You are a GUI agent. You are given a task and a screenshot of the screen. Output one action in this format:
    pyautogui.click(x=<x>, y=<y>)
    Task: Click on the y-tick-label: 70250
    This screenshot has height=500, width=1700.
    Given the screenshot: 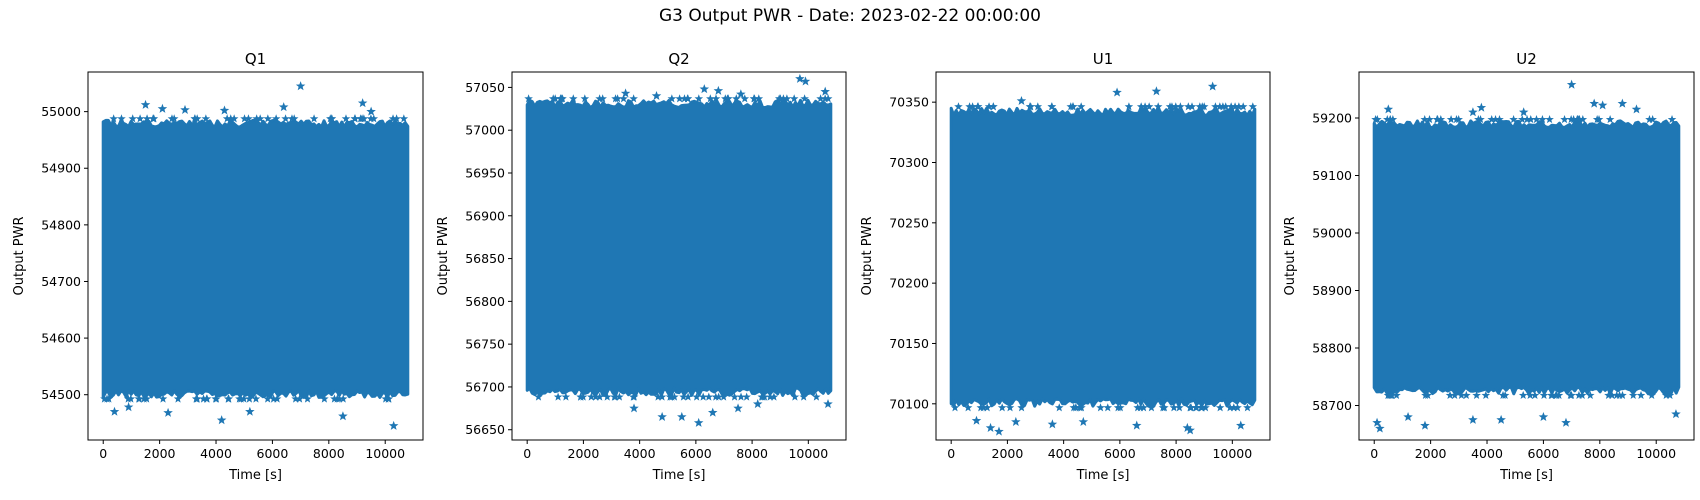 What is the action you would take?
    pyautogui.click(x=909, y=222)
    